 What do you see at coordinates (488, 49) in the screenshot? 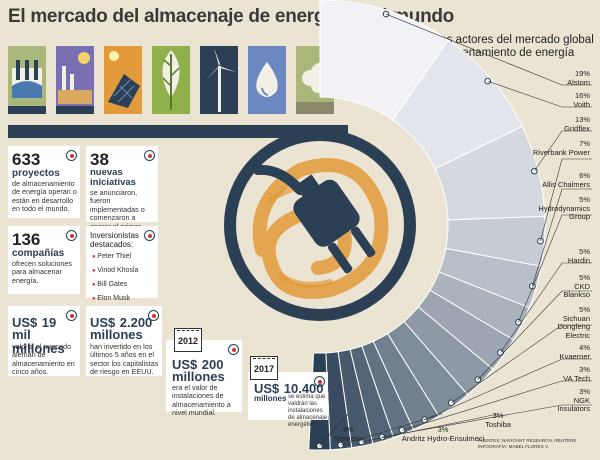
I see `leader-line-alstom` at bounding box center [488, 49].